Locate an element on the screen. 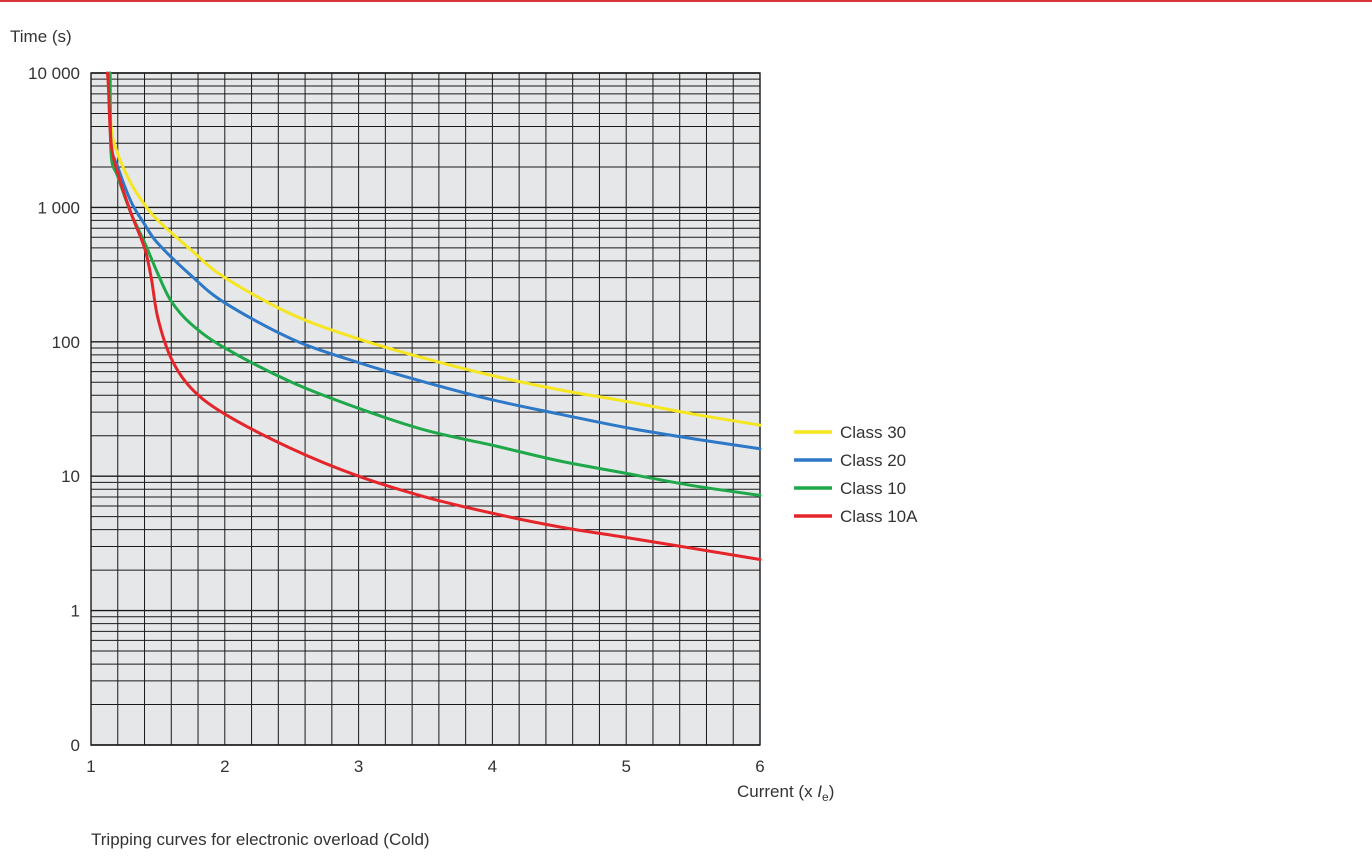 This screenshot has height=868, width=1372. x-axis-title: Current (x Ie) is located at coordinates (785, 793).